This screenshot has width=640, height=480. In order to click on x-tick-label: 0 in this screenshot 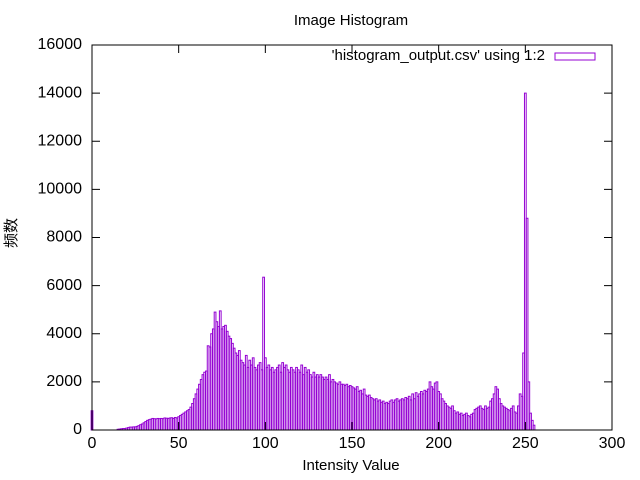, I will do `click(92, 443)`.